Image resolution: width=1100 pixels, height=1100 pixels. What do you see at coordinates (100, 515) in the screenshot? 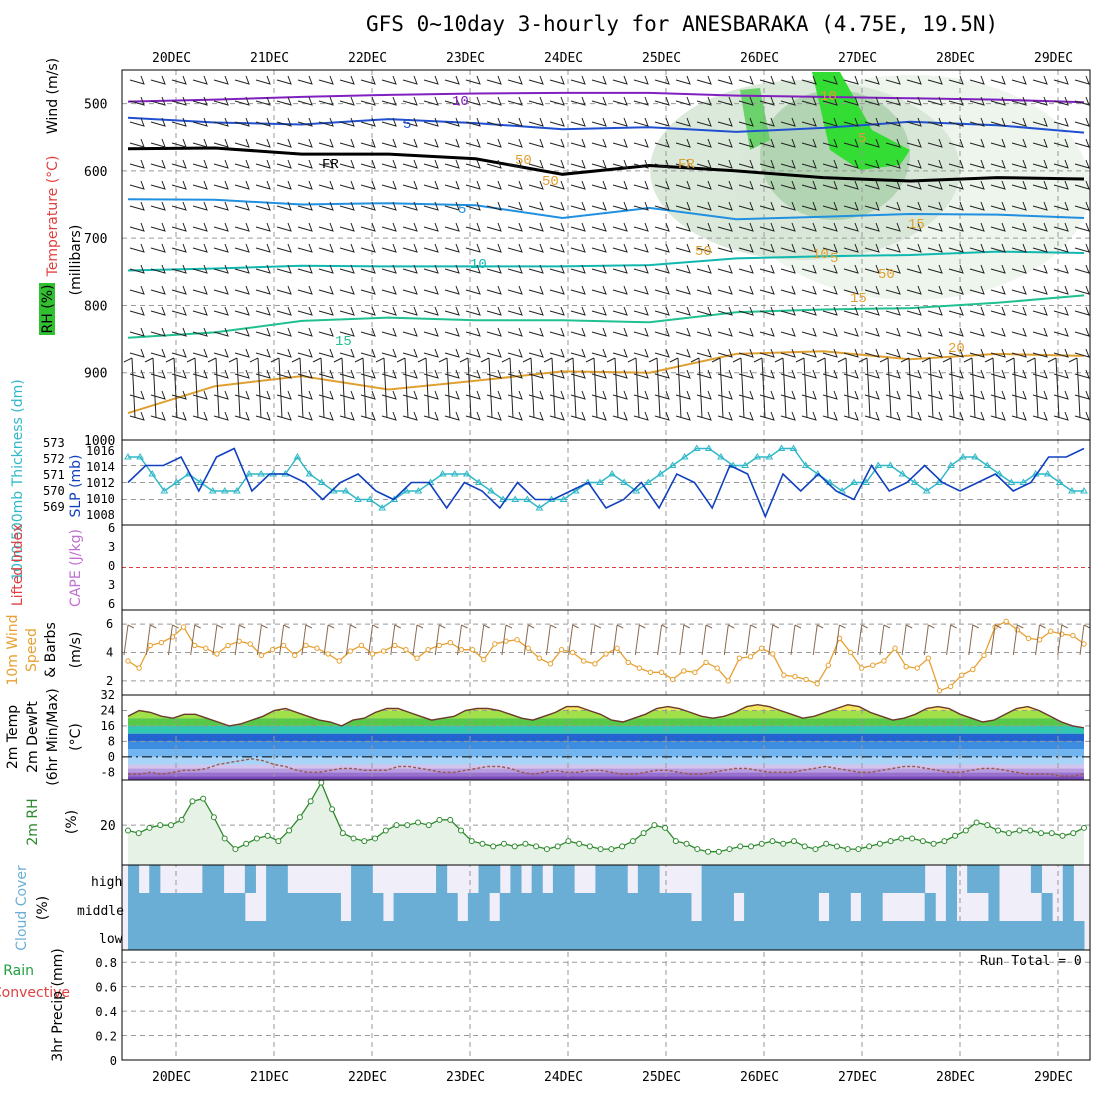
I see `slp-tick: 1008` at bounding box center [100, 515].